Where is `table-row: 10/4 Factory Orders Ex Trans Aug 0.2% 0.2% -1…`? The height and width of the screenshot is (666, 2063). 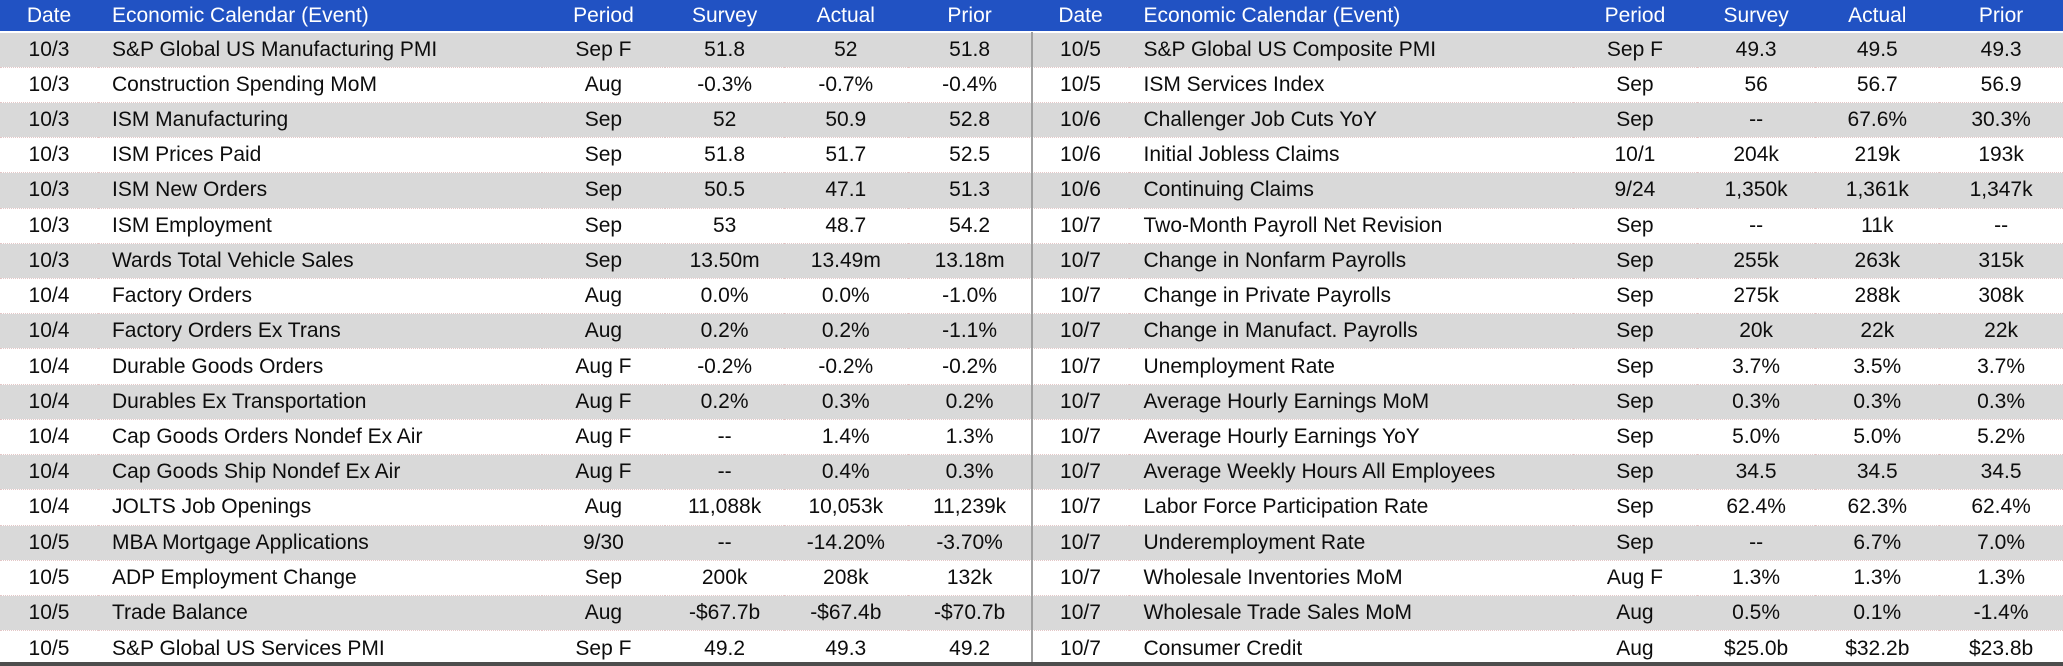 table-row: 10/4 Factory Orders Ex Trans Aug 0.2% 0.2% -1… is located at coordinates (516, 331).